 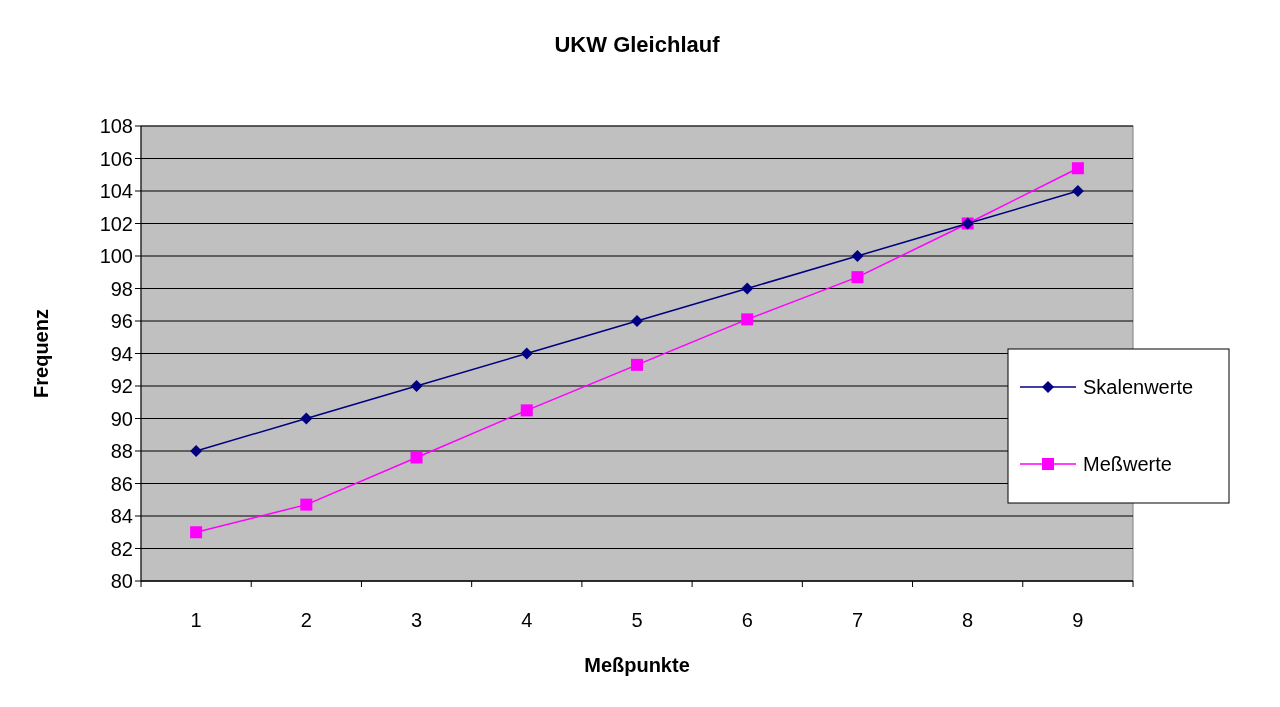 I want to click on y-tick-label: 106, so click(x=116, y=158).